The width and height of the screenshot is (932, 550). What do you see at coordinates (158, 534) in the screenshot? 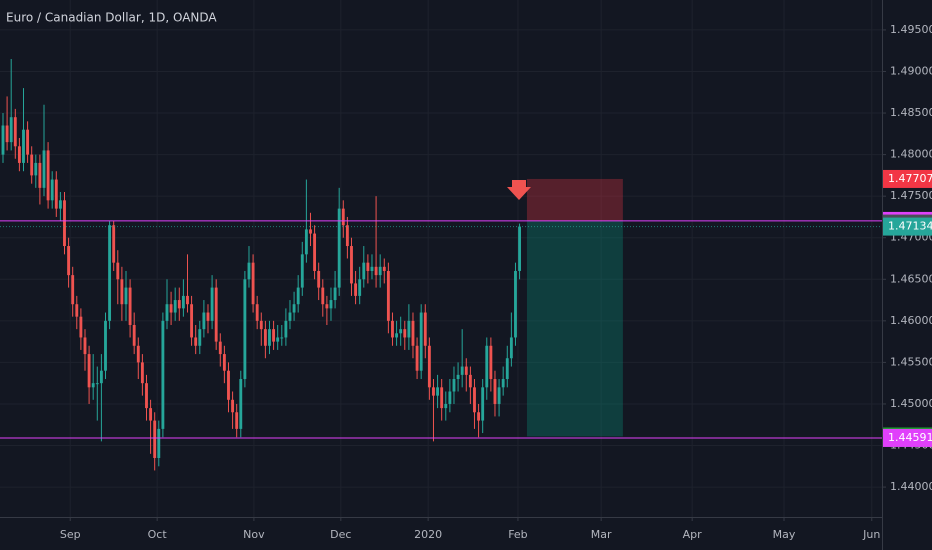
I see `x-tick-label: Oct` at bounding box center [158, 534].